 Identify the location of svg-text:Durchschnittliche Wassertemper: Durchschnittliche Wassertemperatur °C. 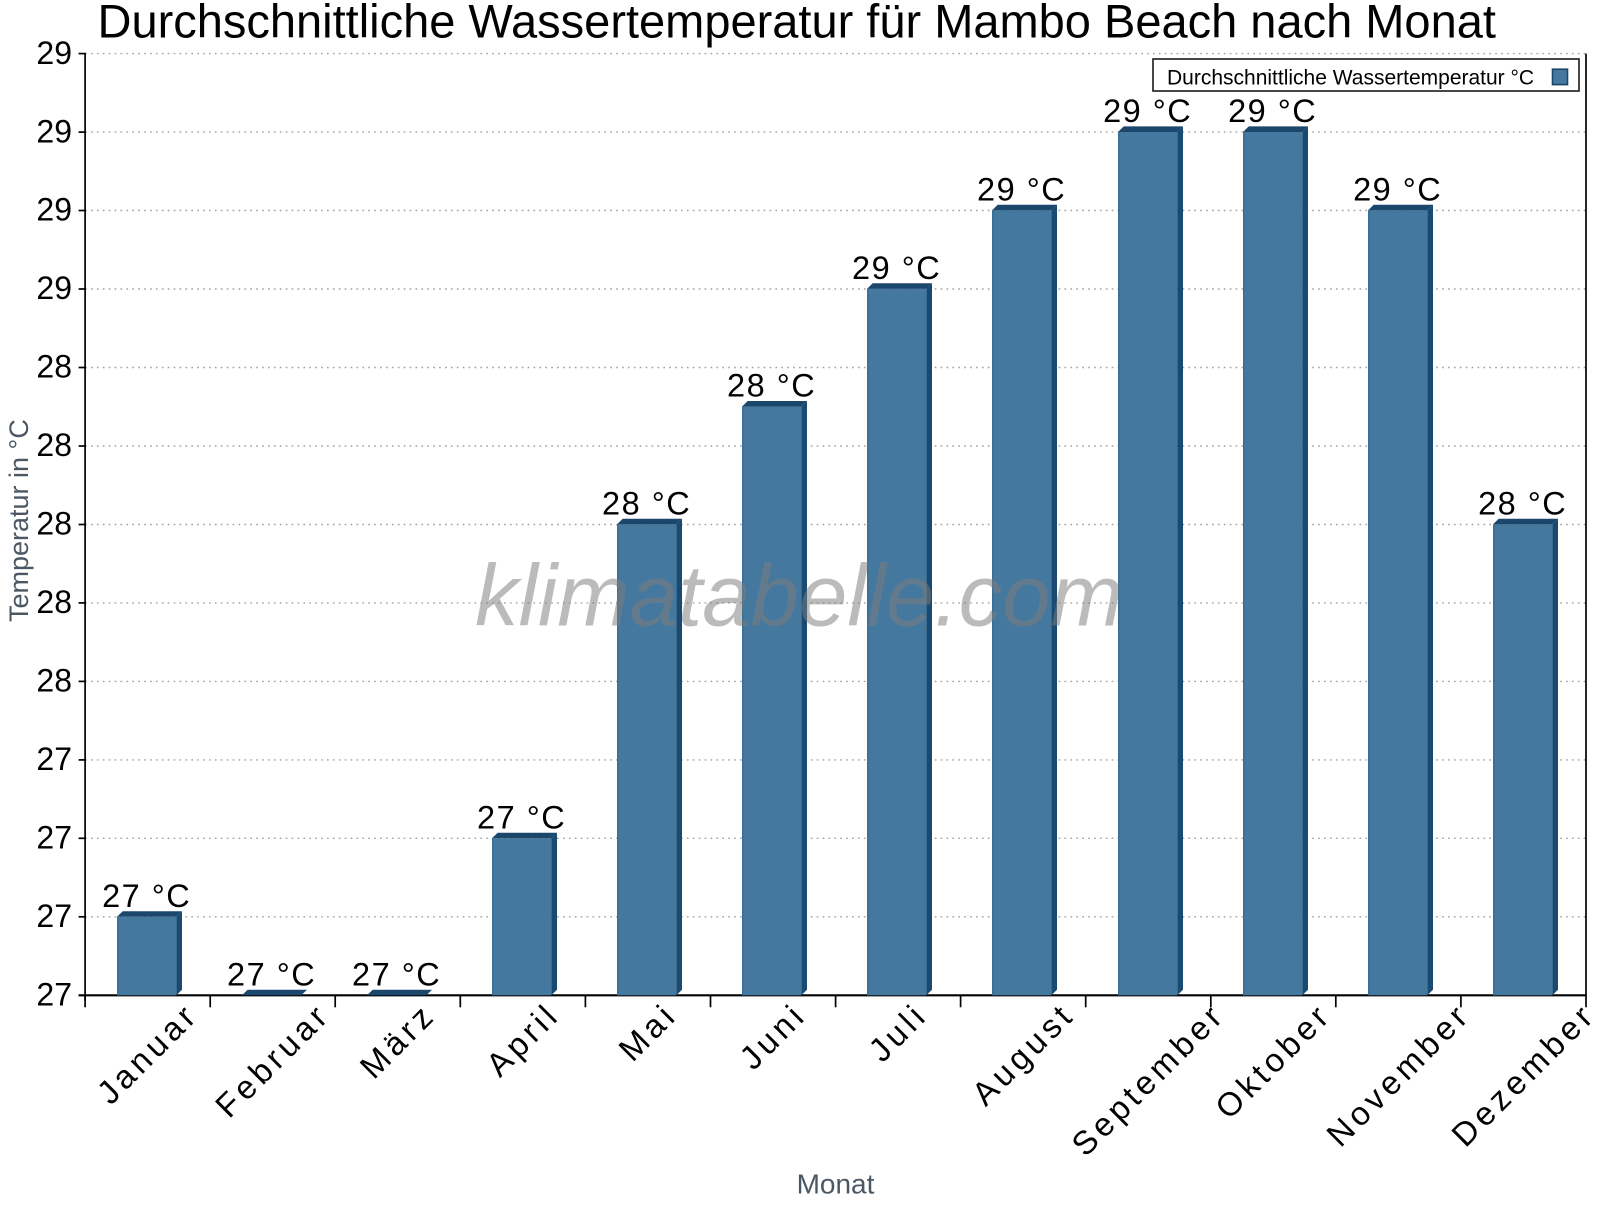
(1350, 77).